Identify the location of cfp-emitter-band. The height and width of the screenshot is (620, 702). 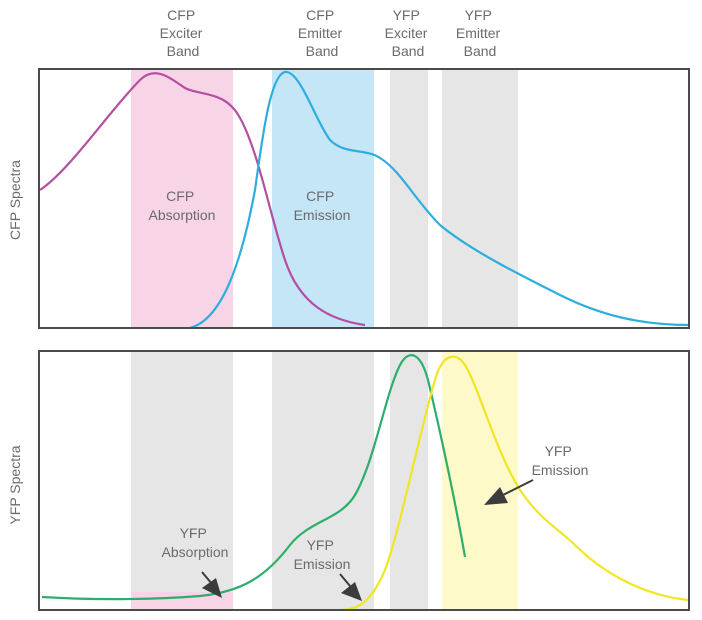
(323, 198).